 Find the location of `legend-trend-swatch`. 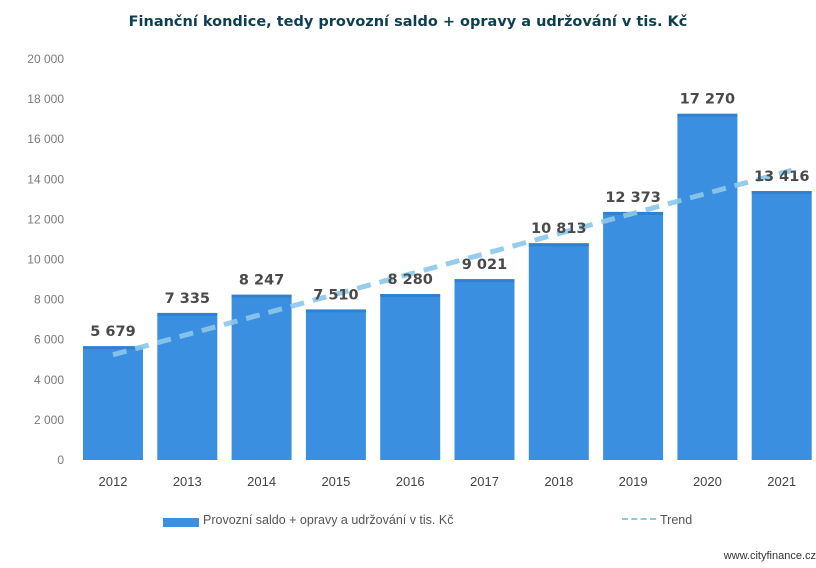

legend-trend-swatch is located at coordinates (639, 519).